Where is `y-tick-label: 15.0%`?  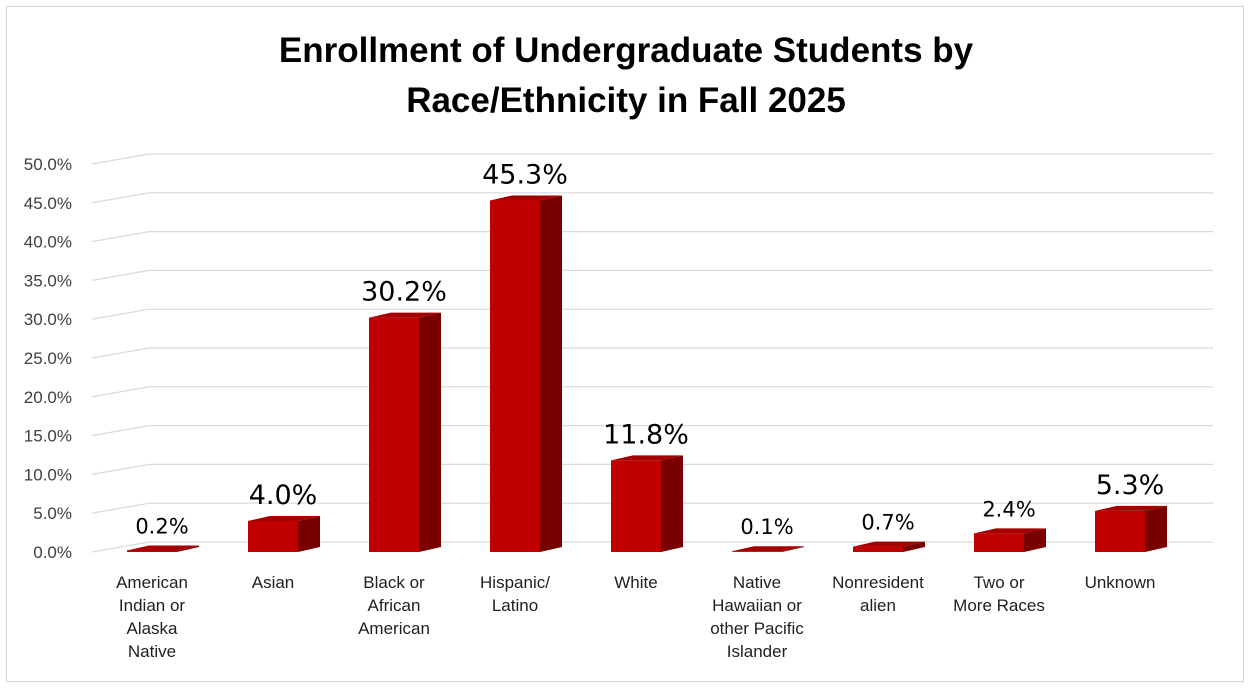 y-tick-label: 15.0% is located at coordinates (48, 436).